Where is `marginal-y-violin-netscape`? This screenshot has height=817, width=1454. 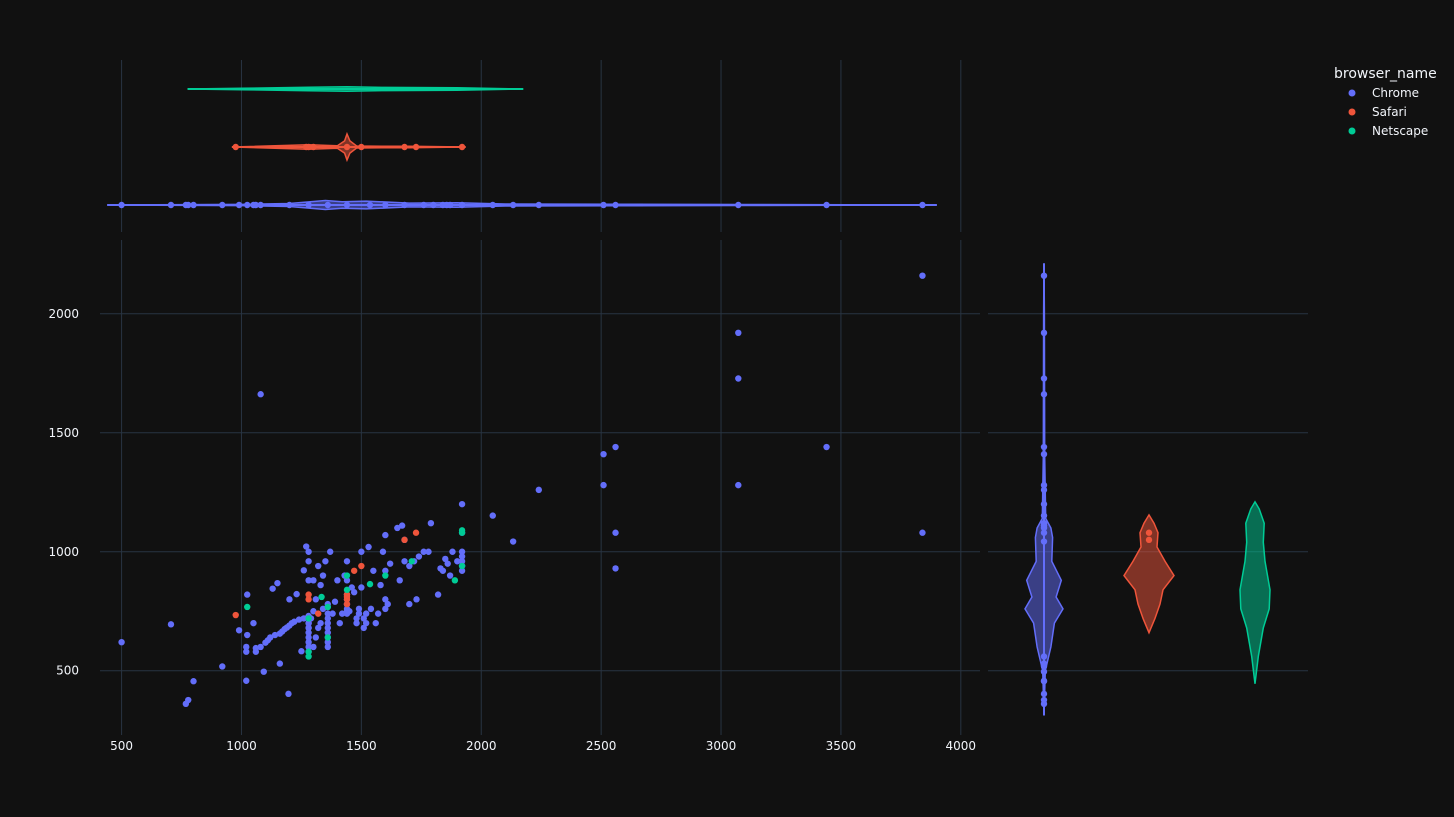 marginal-y-violin-netscape is located at coordinates (1255, 592).